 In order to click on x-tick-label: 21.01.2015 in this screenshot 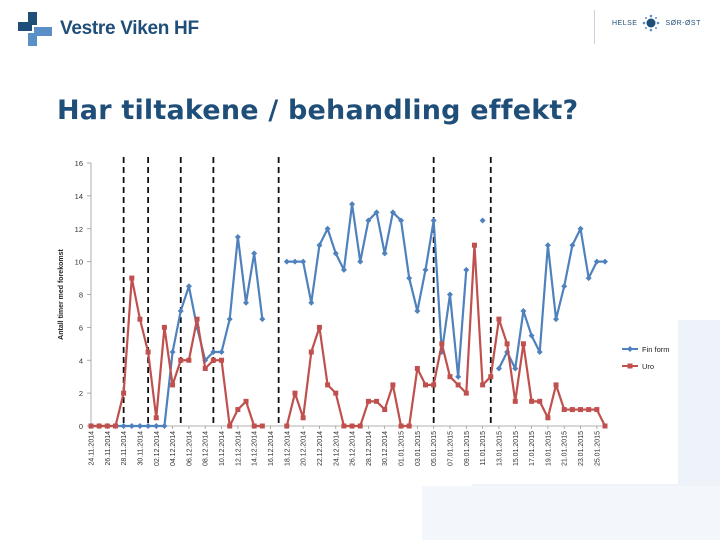, I will do `click(565, 448)`.